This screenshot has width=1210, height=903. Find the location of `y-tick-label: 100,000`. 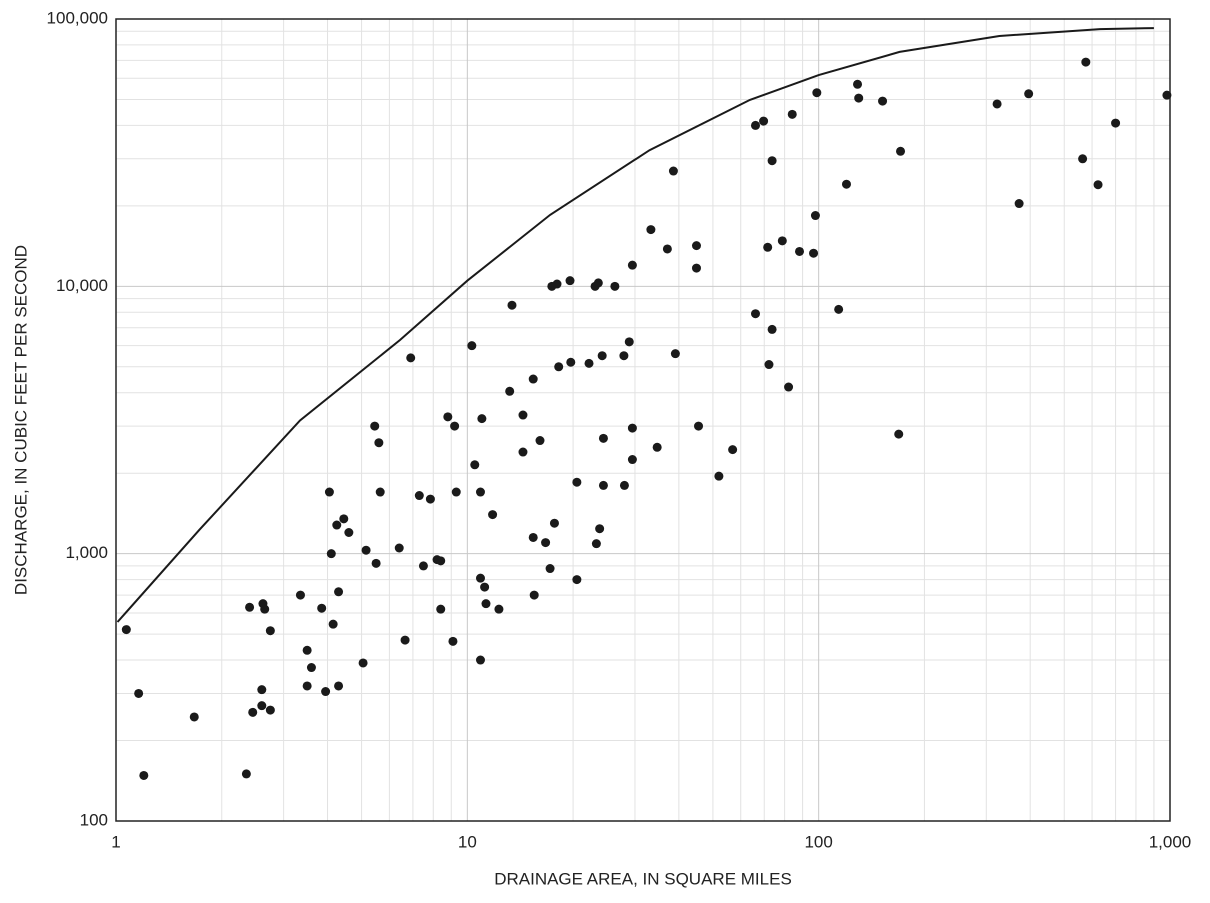

y-tick-label: 100,000 is located at coordinates (77, 17).